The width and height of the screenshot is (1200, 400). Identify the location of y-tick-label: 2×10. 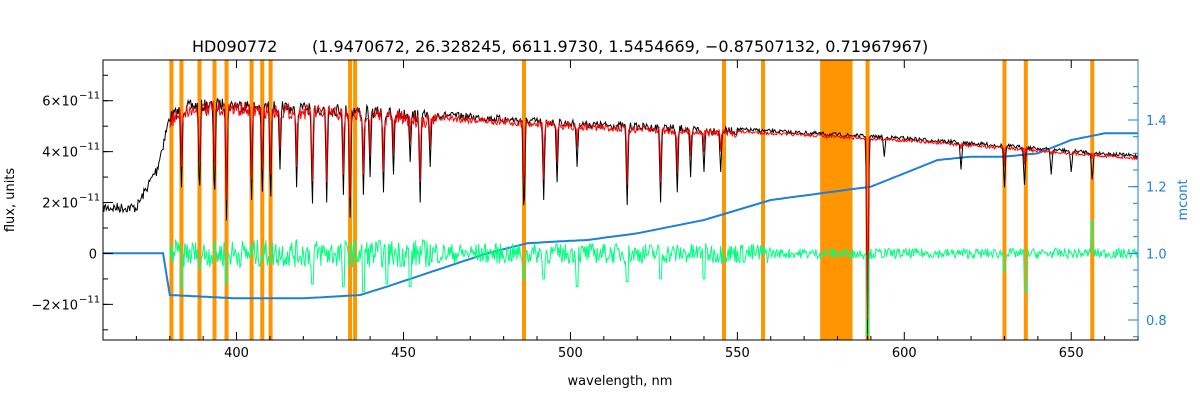
(60, 204).